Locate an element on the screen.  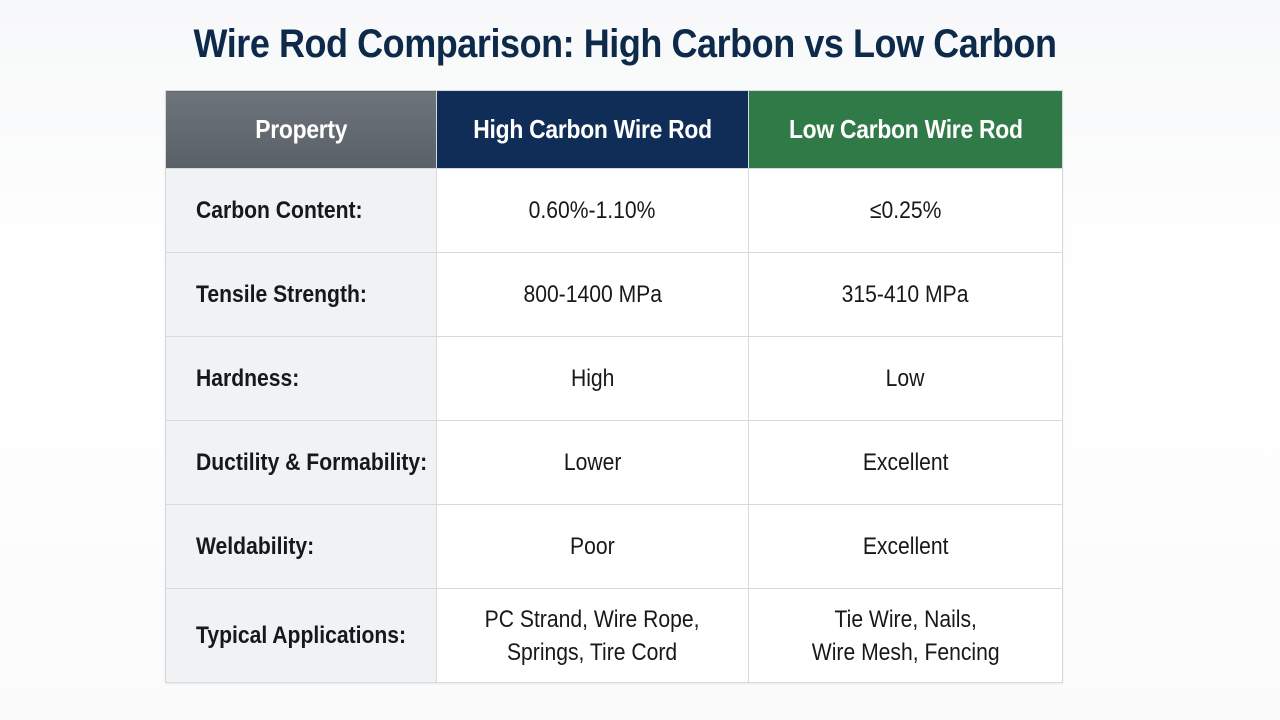
header-property: Property is located at coordinates (301, 129).